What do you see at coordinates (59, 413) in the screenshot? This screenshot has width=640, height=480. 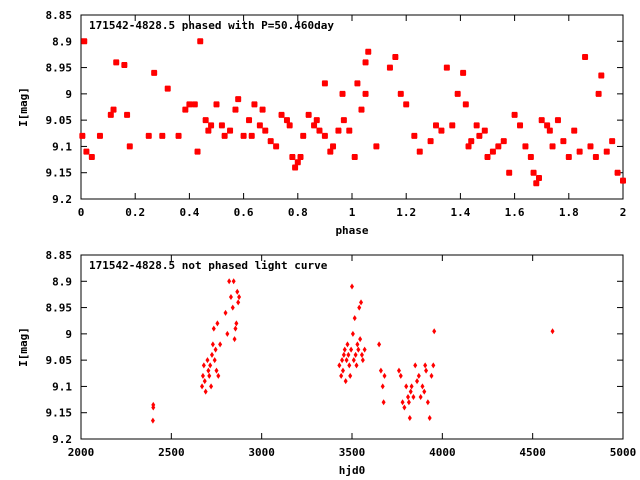 I see `unphased-y-tick-label: 9.15` at bounding box center [59, 413].